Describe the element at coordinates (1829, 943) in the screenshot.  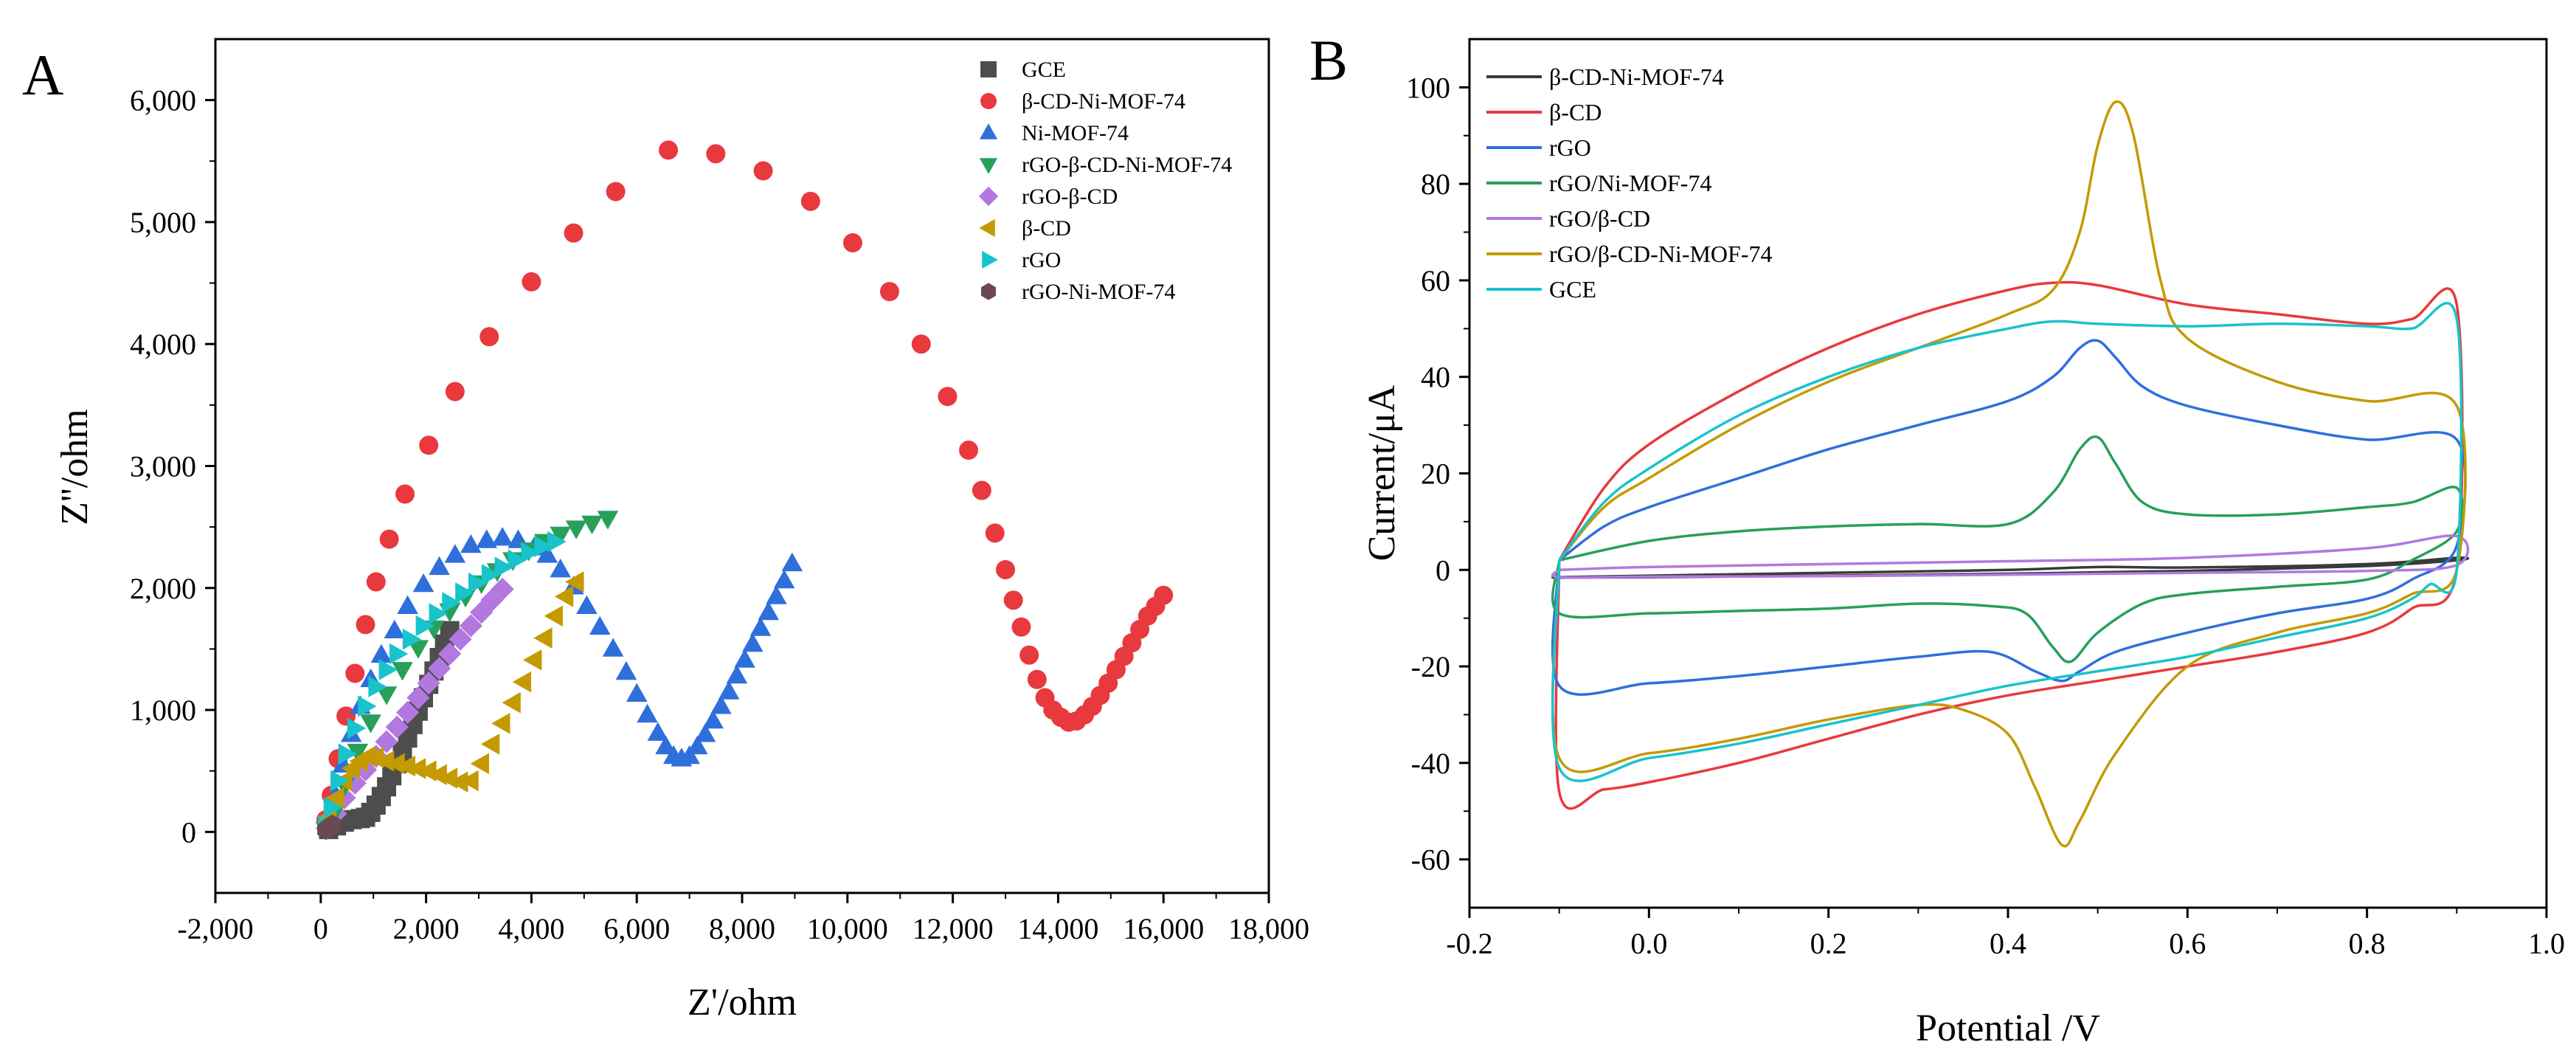
I see `b-x-tick-label: 0.2` at that location.